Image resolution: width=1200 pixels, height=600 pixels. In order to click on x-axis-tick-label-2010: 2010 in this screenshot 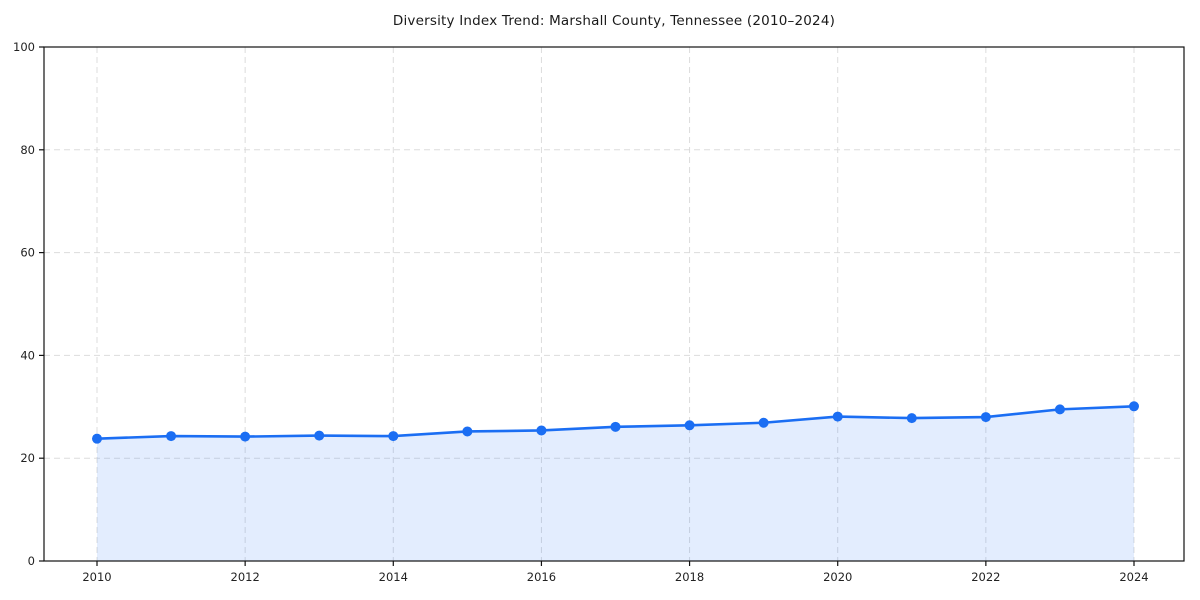, I will do `click(96, 577)`.